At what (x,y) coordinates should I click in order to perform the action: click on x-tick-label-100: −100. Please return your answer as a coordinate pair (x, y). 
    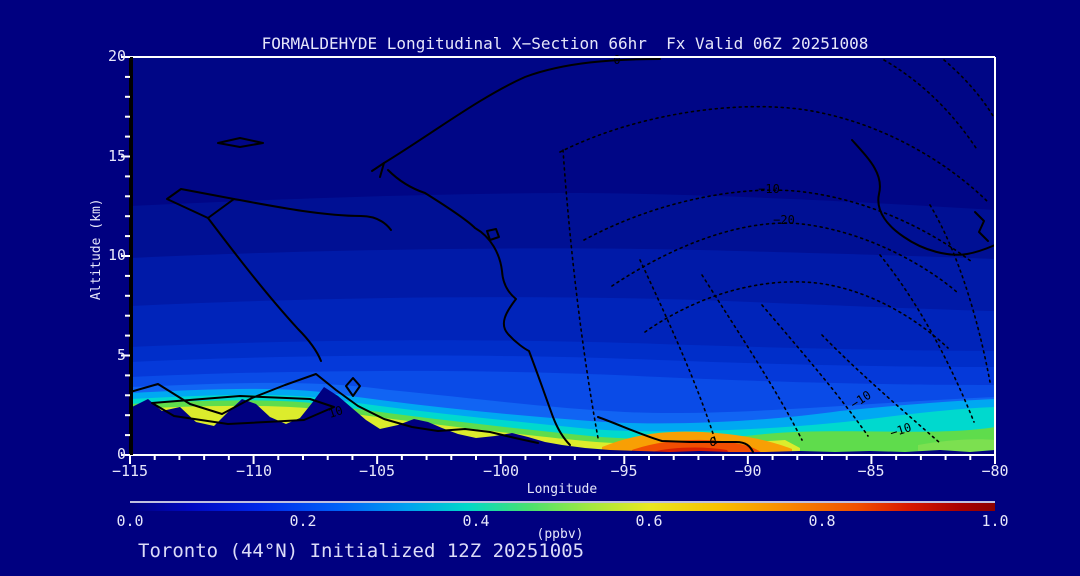
    Looking at the image, I should click on (501, 471).